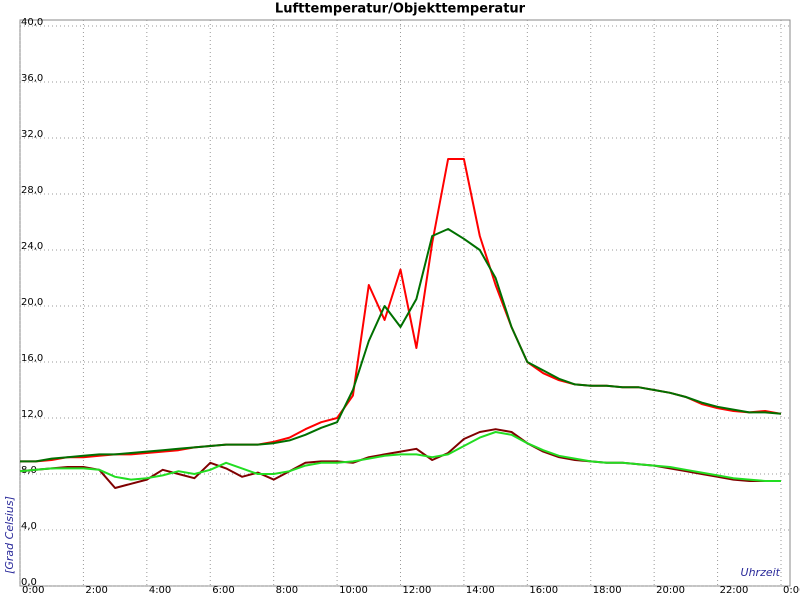 The width and height of the screenshot is (800, 600). I want to click on y-axis-label: [Grad Celsius], so click(9, 535).